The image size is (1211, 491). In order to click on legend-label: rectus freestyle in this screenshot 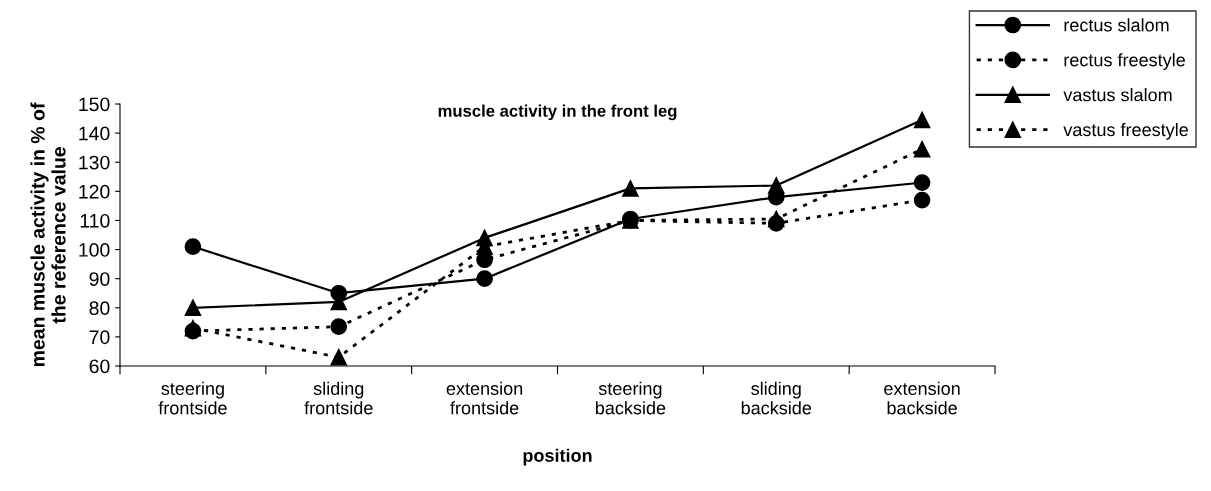, I will do `click(1124, 61)`.